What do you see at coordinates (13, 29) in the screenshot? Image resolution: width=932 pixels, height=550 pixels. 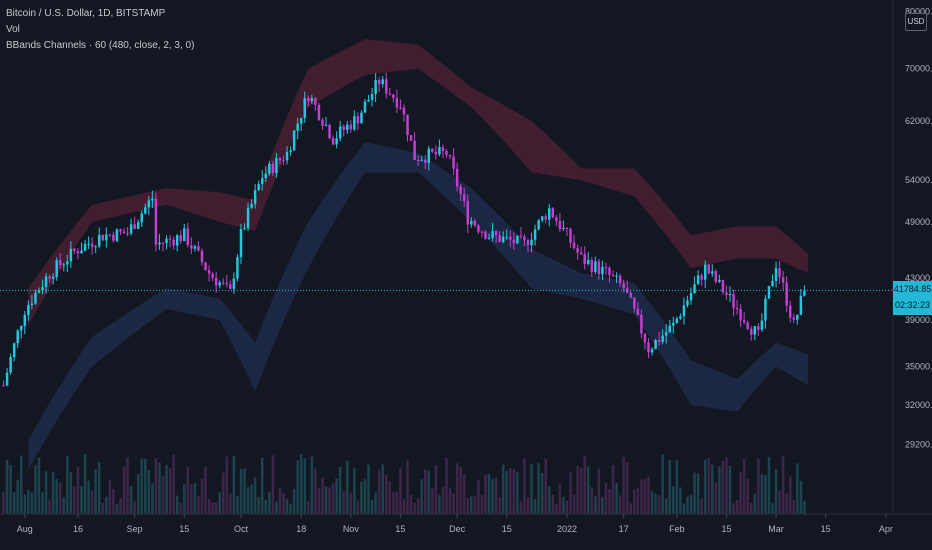 I see `volume-indicator-label: Vol` at bounding box center [13, 29].